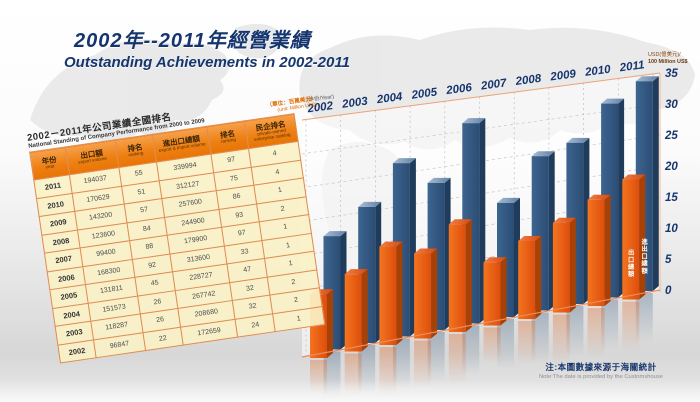 The width and height of the screenshot is (700, 402). Describe the element at coordinates (671, 74) in the screenshot. I see `y-tick-35: 35` at that location.